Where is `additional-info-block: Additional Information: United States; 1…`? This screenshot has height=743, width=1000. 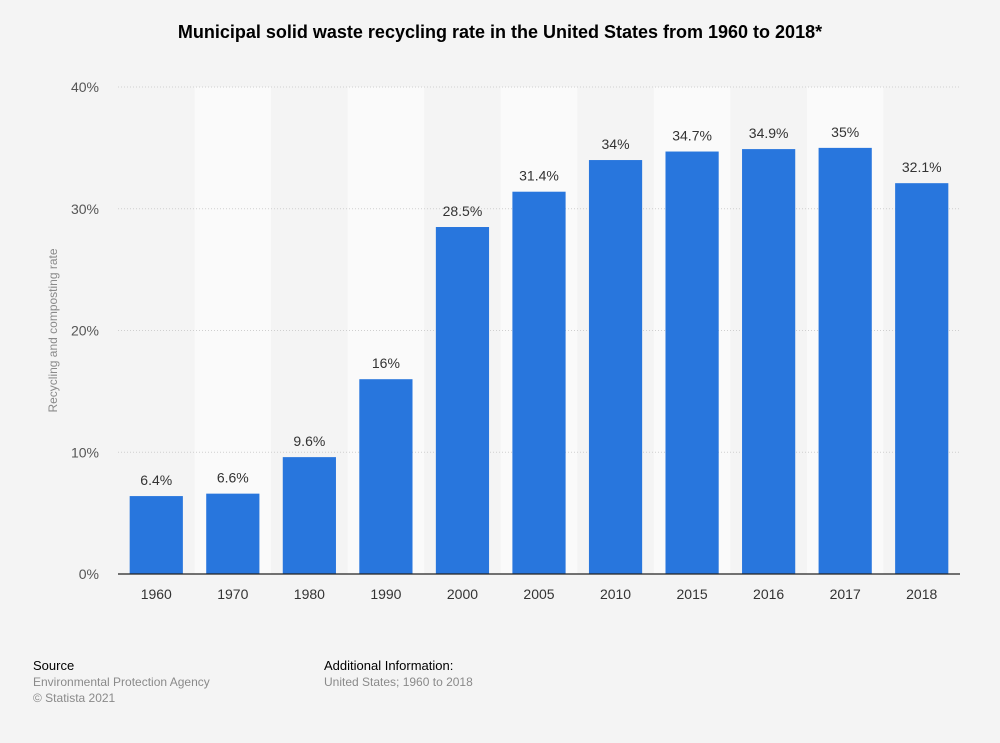 additional-info-block: Additional Information: United States; 1… is located at coordinates (398, 674).